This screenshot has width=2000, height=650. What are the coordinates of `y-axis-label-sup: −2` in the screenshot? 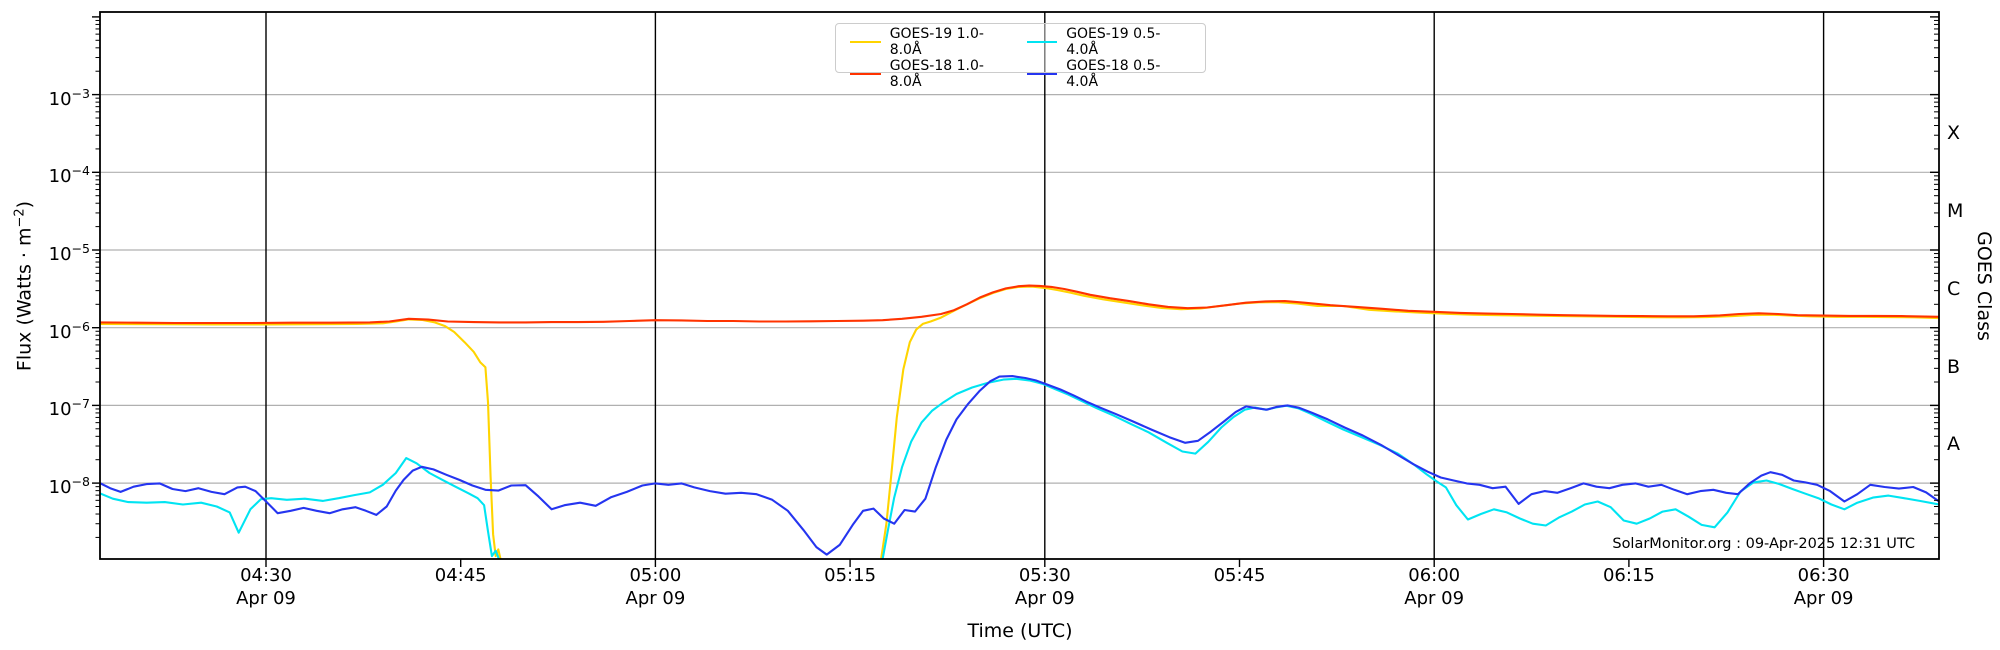 It's located at (20, 218).